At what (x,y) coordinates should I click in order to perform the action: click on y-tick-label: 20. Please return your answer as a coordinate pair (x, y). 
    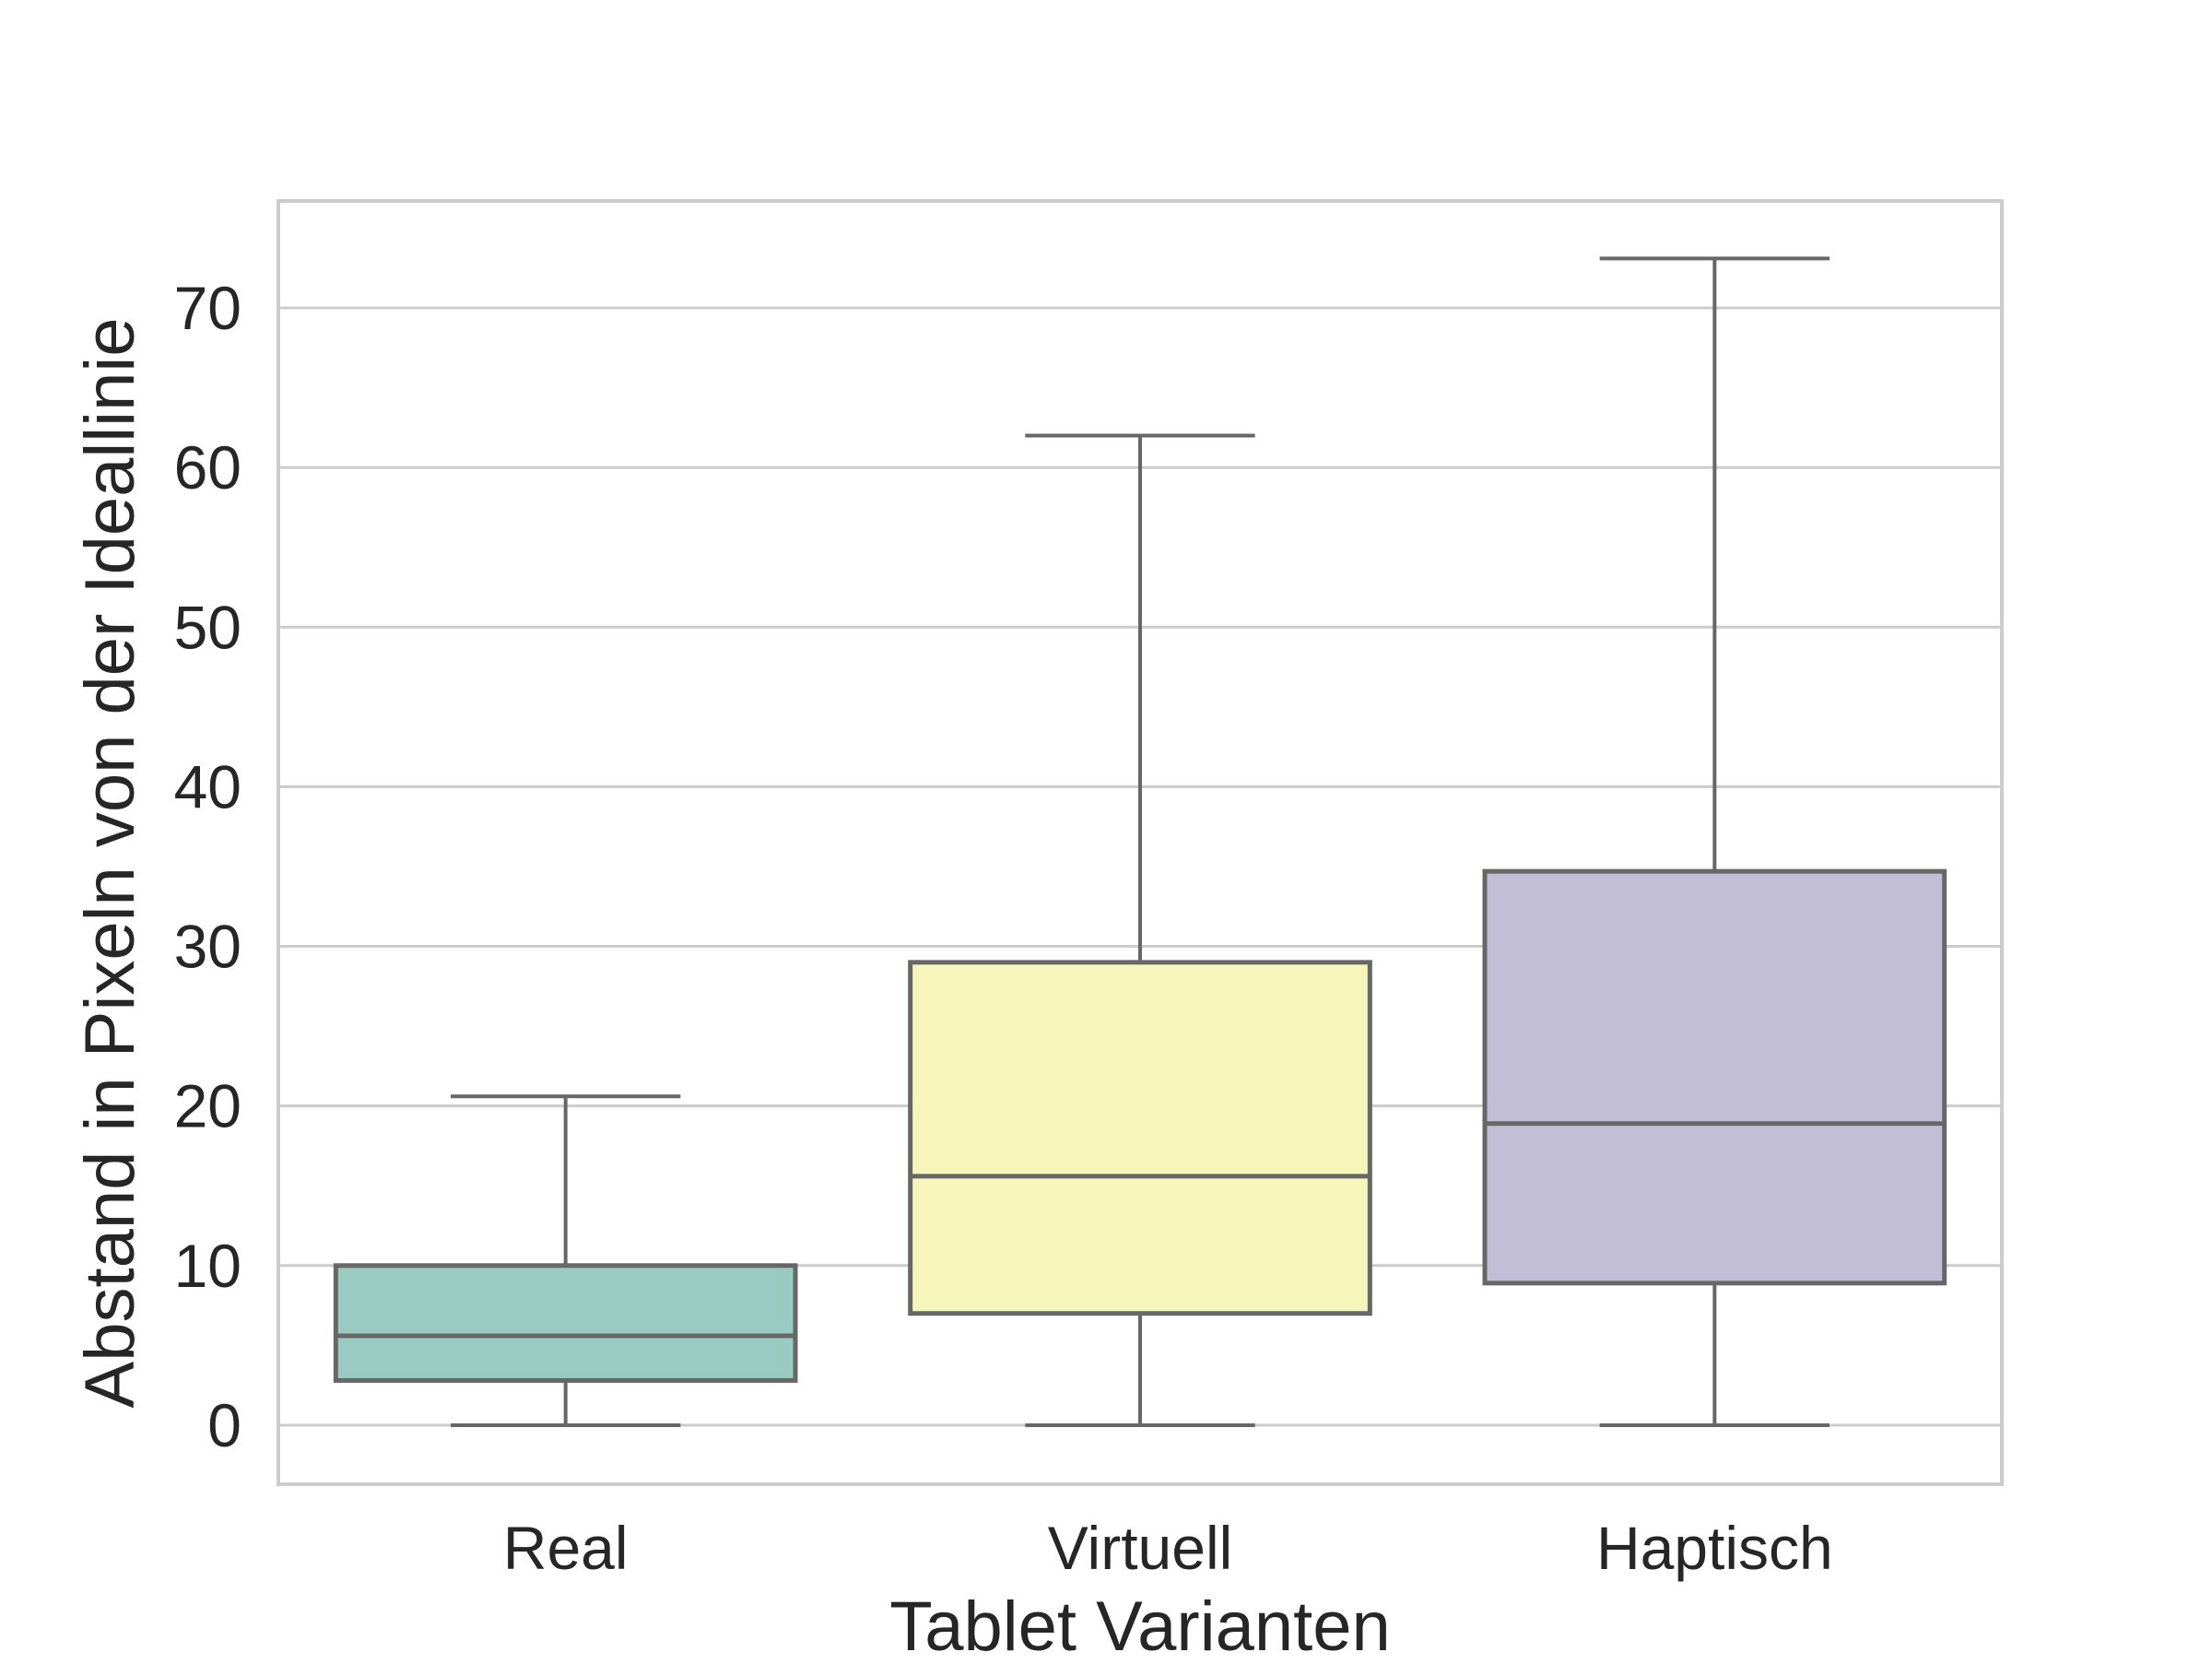
    Looking at the image, I should click on (207, 1106).